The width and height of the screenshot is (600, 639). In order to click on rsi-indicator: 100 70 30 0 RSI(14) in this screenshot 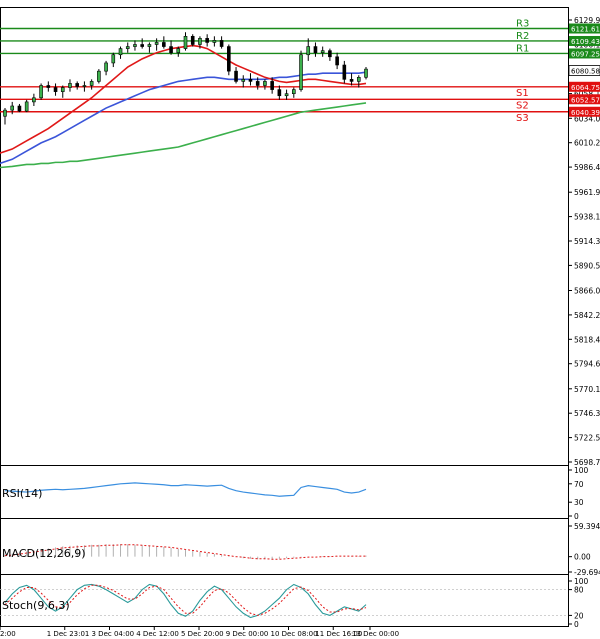, I will do `click(295, 493)`.